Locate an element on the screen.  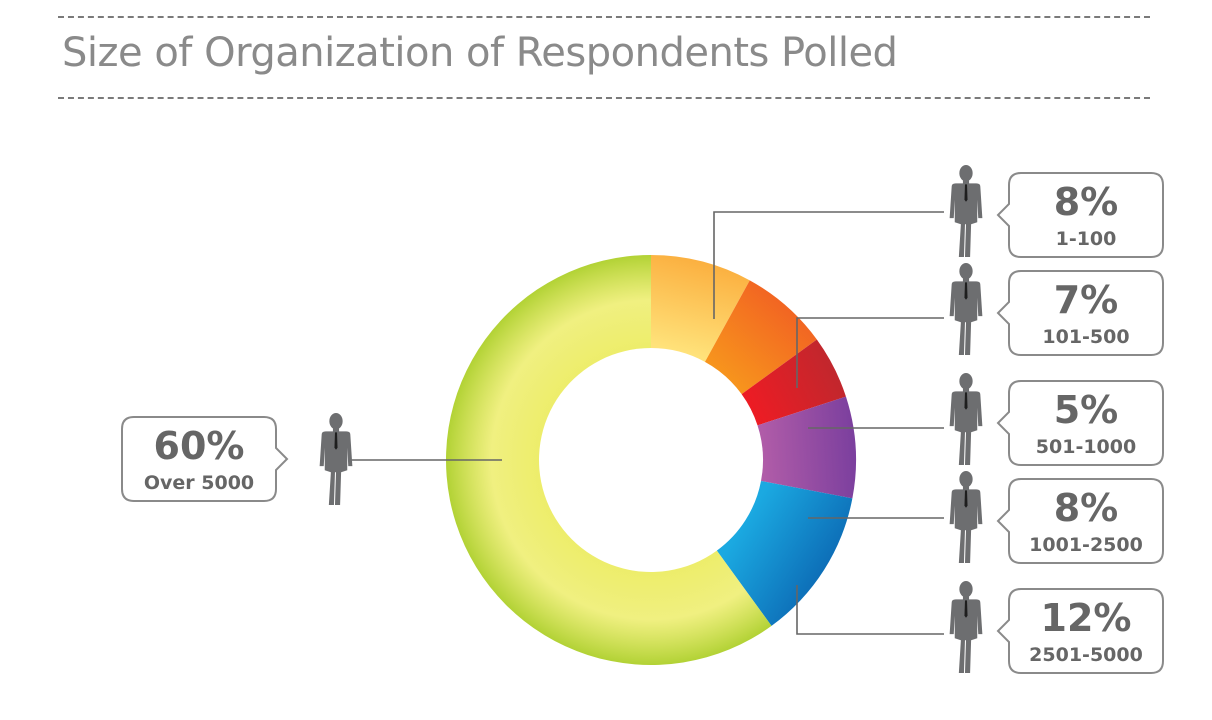
title-divider-top is located at coordinates (604, 17).